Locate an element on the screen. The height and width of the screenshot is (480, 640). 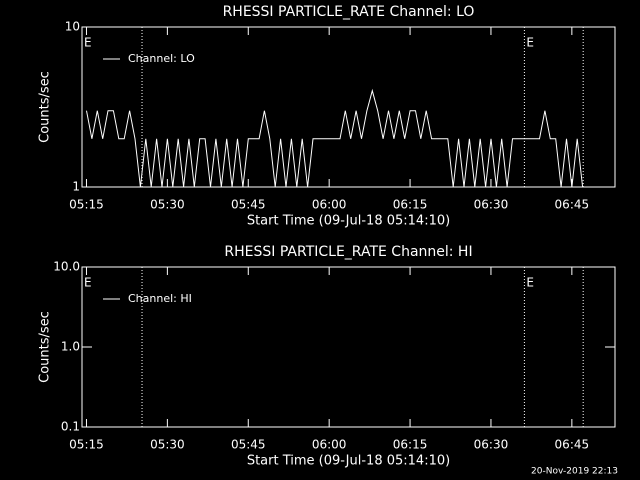
y-tick-label: 0.1 is located at coordinates (70, 427).